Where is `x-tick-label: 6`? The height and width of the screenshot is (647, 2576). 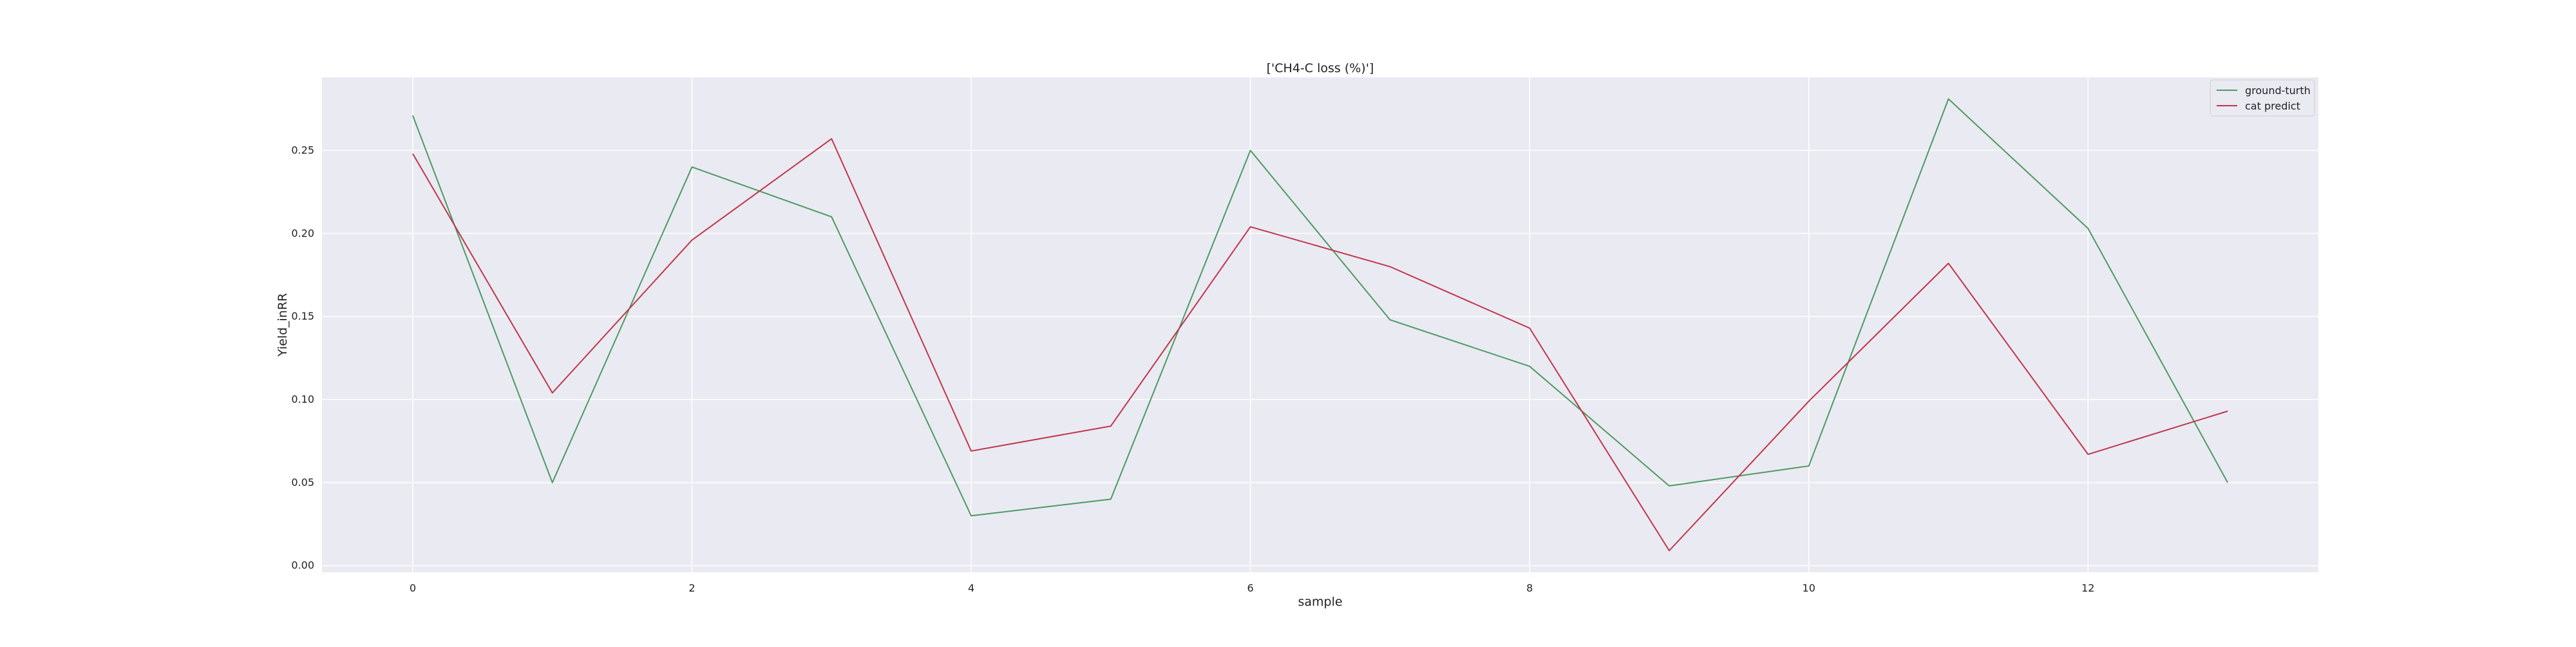
x-tick-label: 6 is located at coordinates (1251, 588).